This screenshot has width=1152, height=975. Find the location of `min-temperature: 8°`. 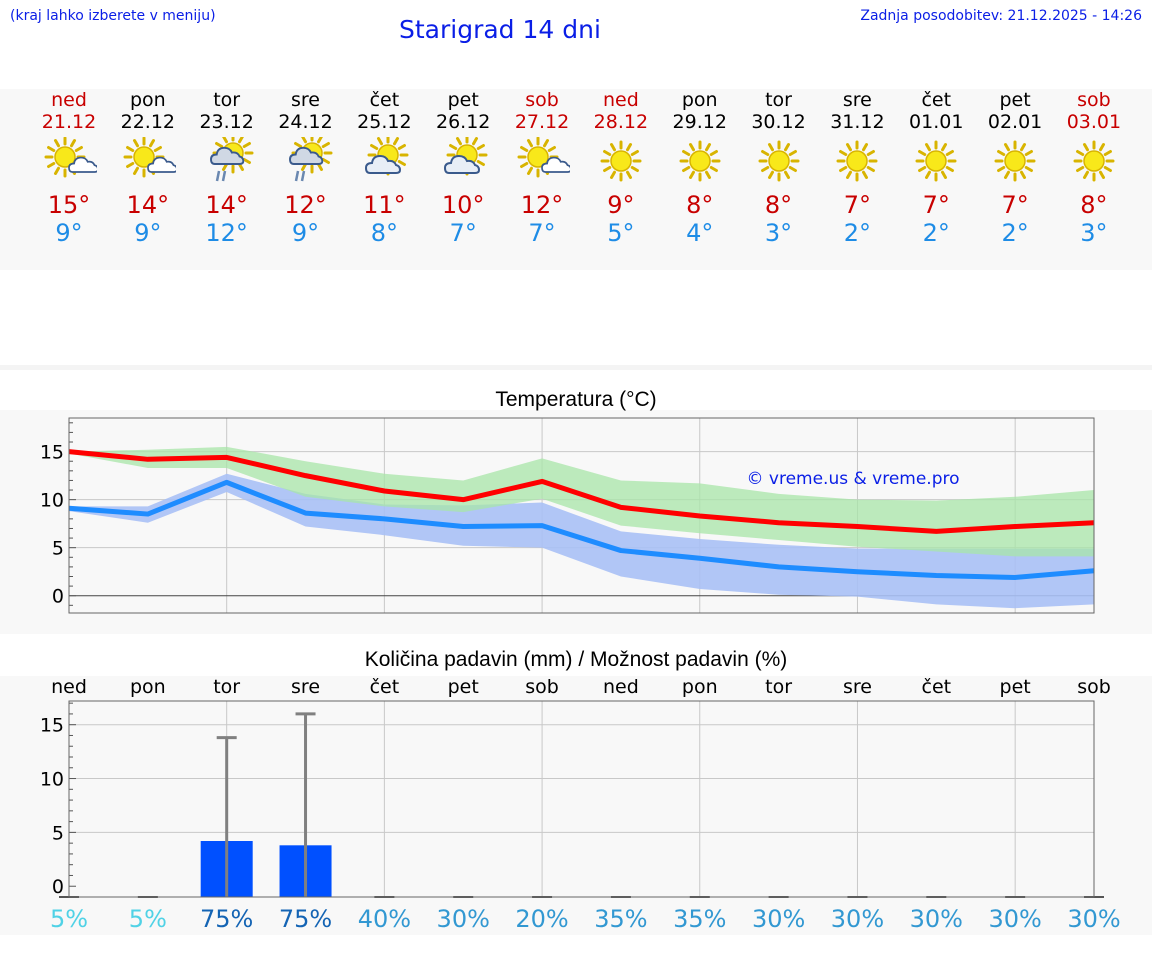

min-temperature: 8° is located at coordinates (384, 233).